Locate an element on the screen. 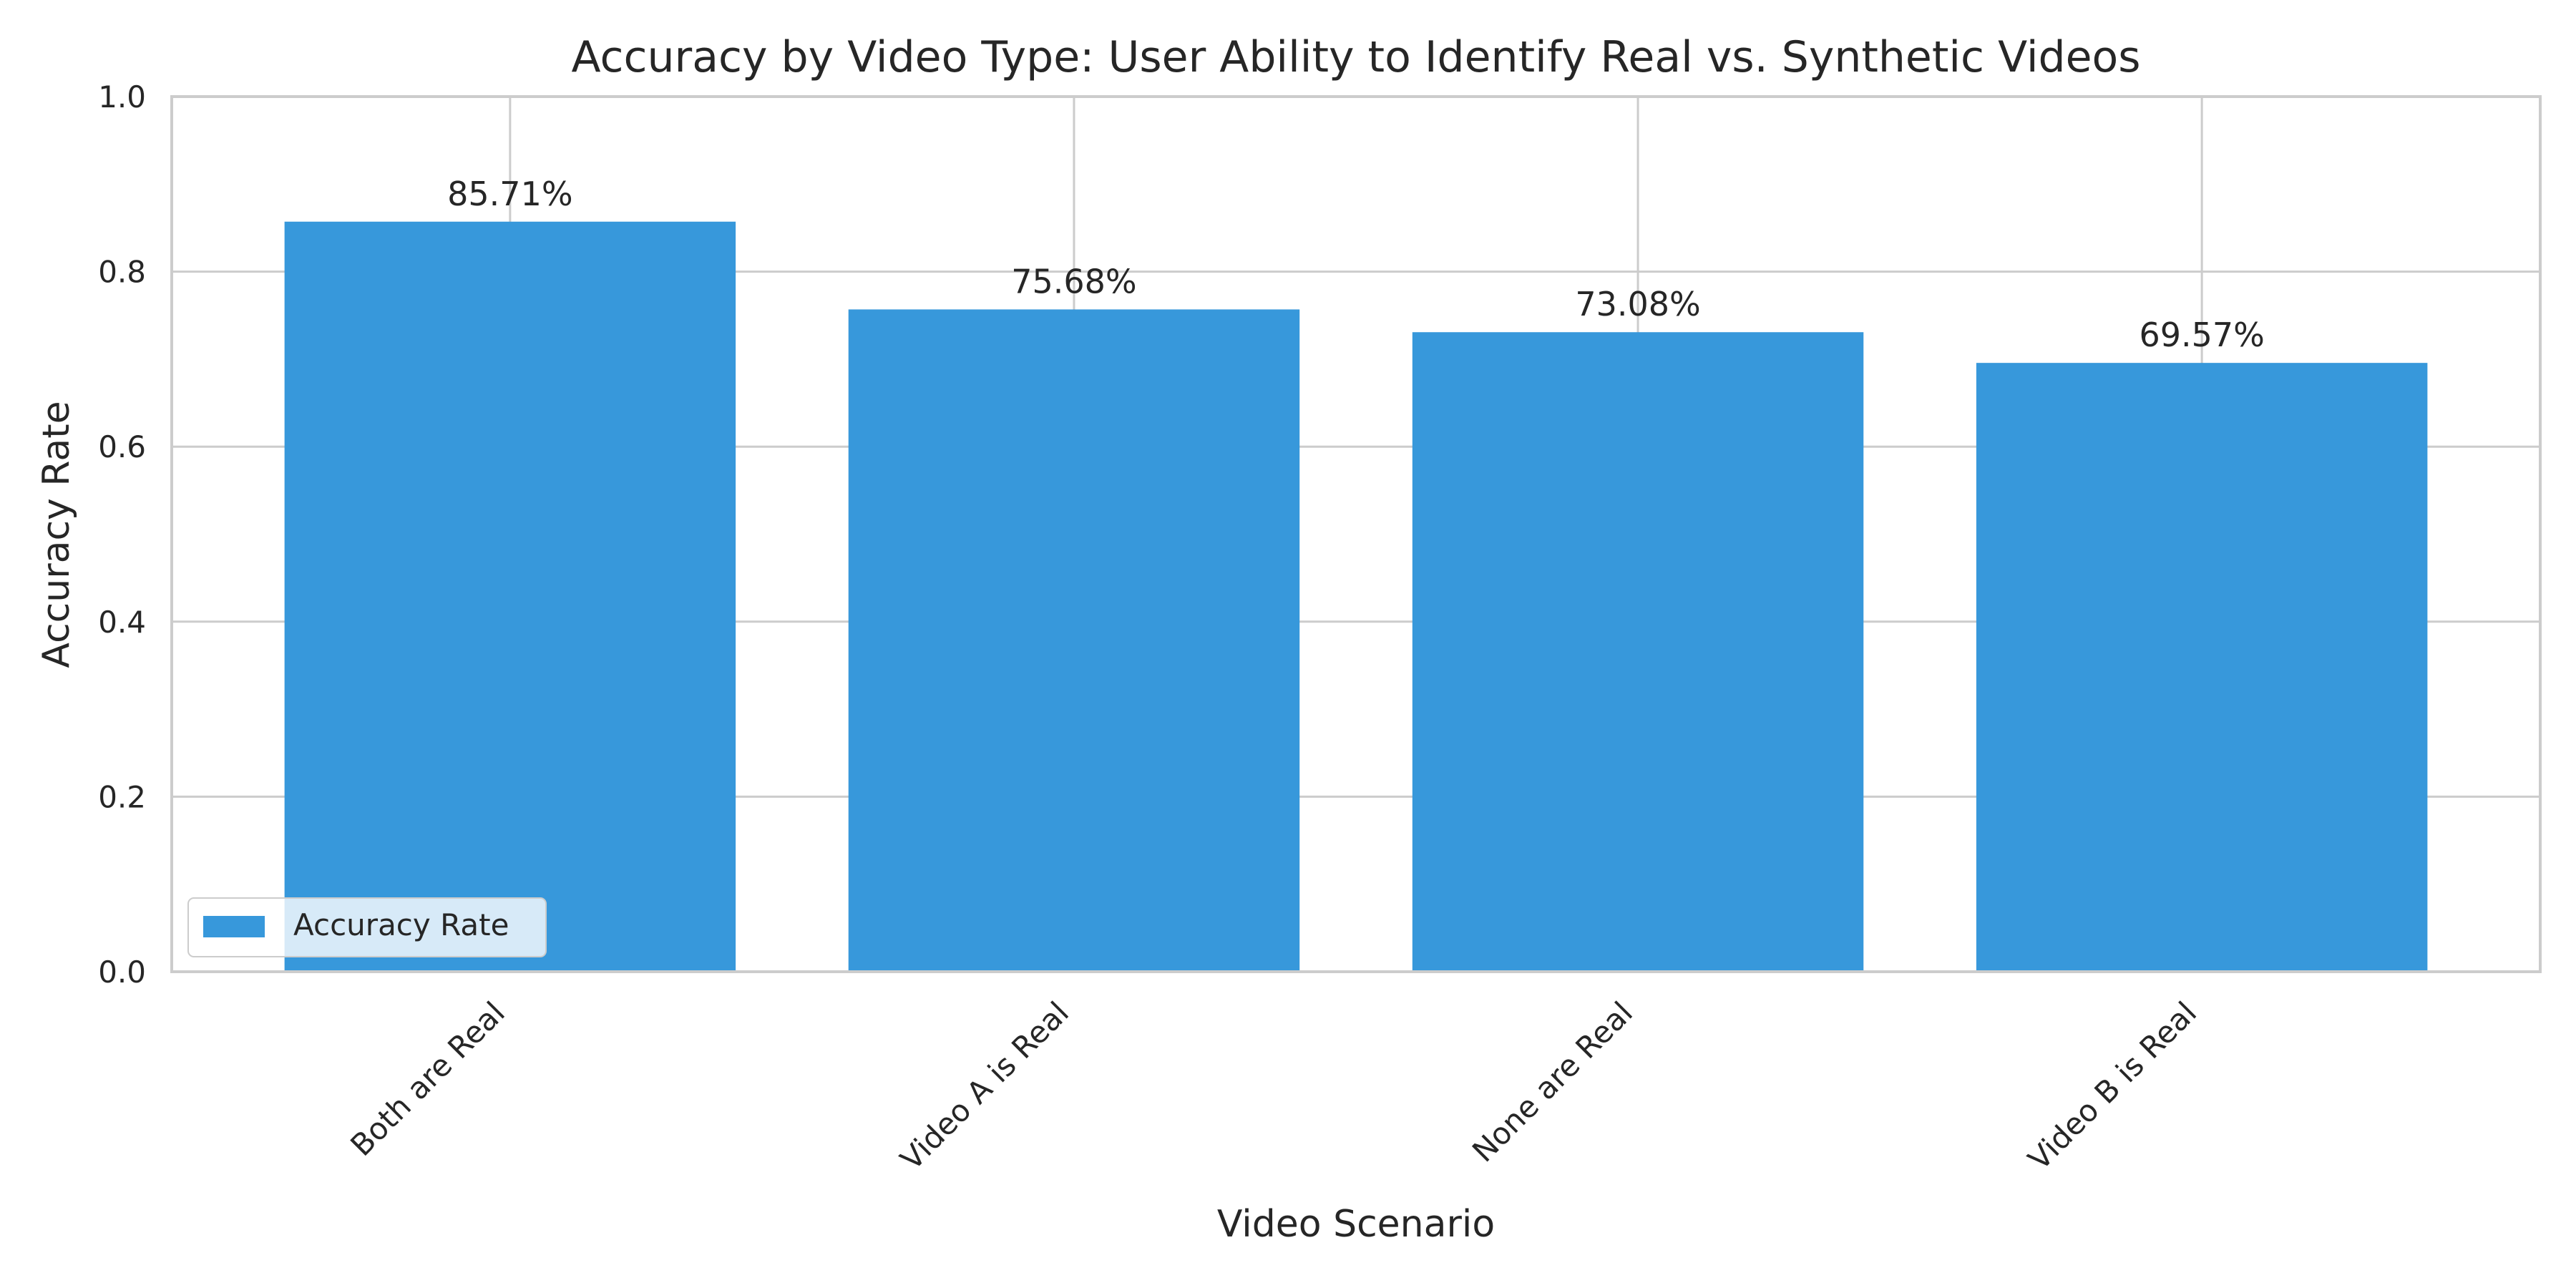 The width and height of the screenshot is (2576, 1288). bar-value-label: 73.08% is located at coordinates (1637, 304).